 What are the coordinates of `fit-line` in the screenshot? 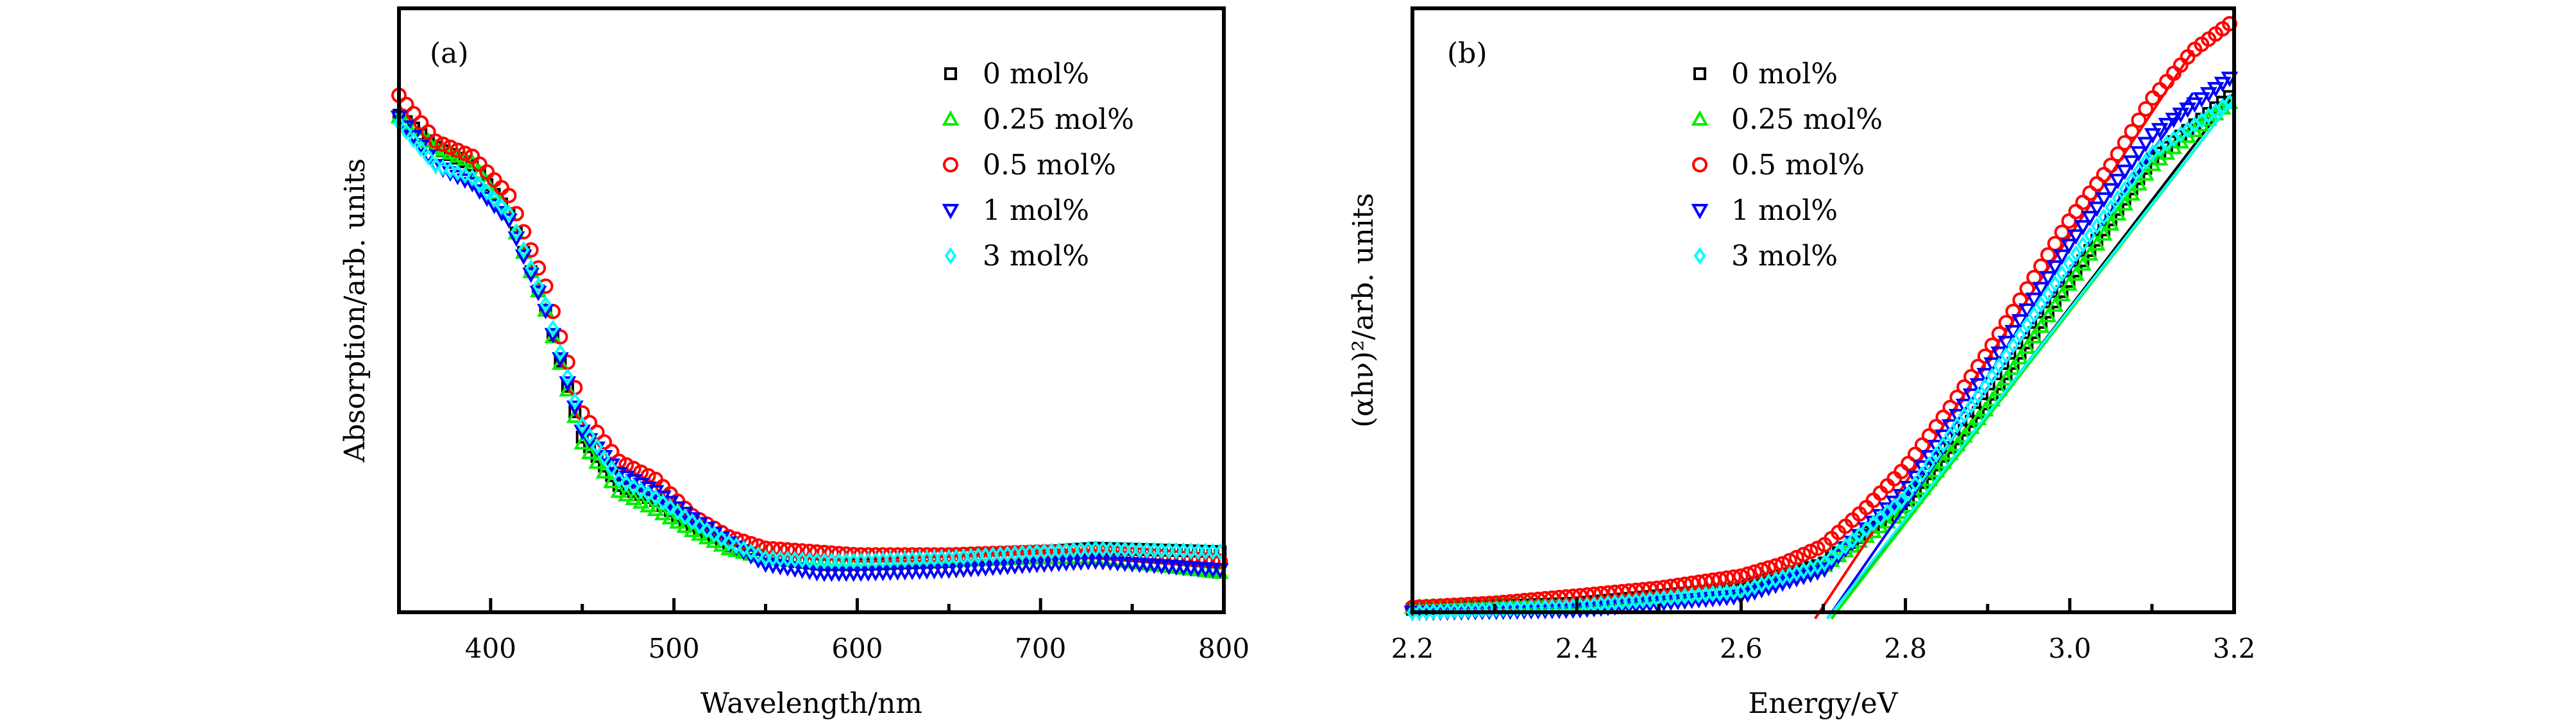 It's located at (2030, 359).